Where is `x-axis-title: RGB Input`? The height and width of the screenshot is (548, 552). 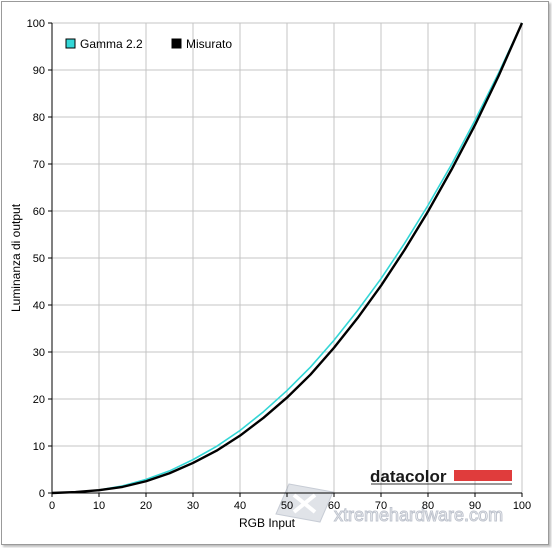
x-axis-title: RGB Input is located at coordinates (267, 523).